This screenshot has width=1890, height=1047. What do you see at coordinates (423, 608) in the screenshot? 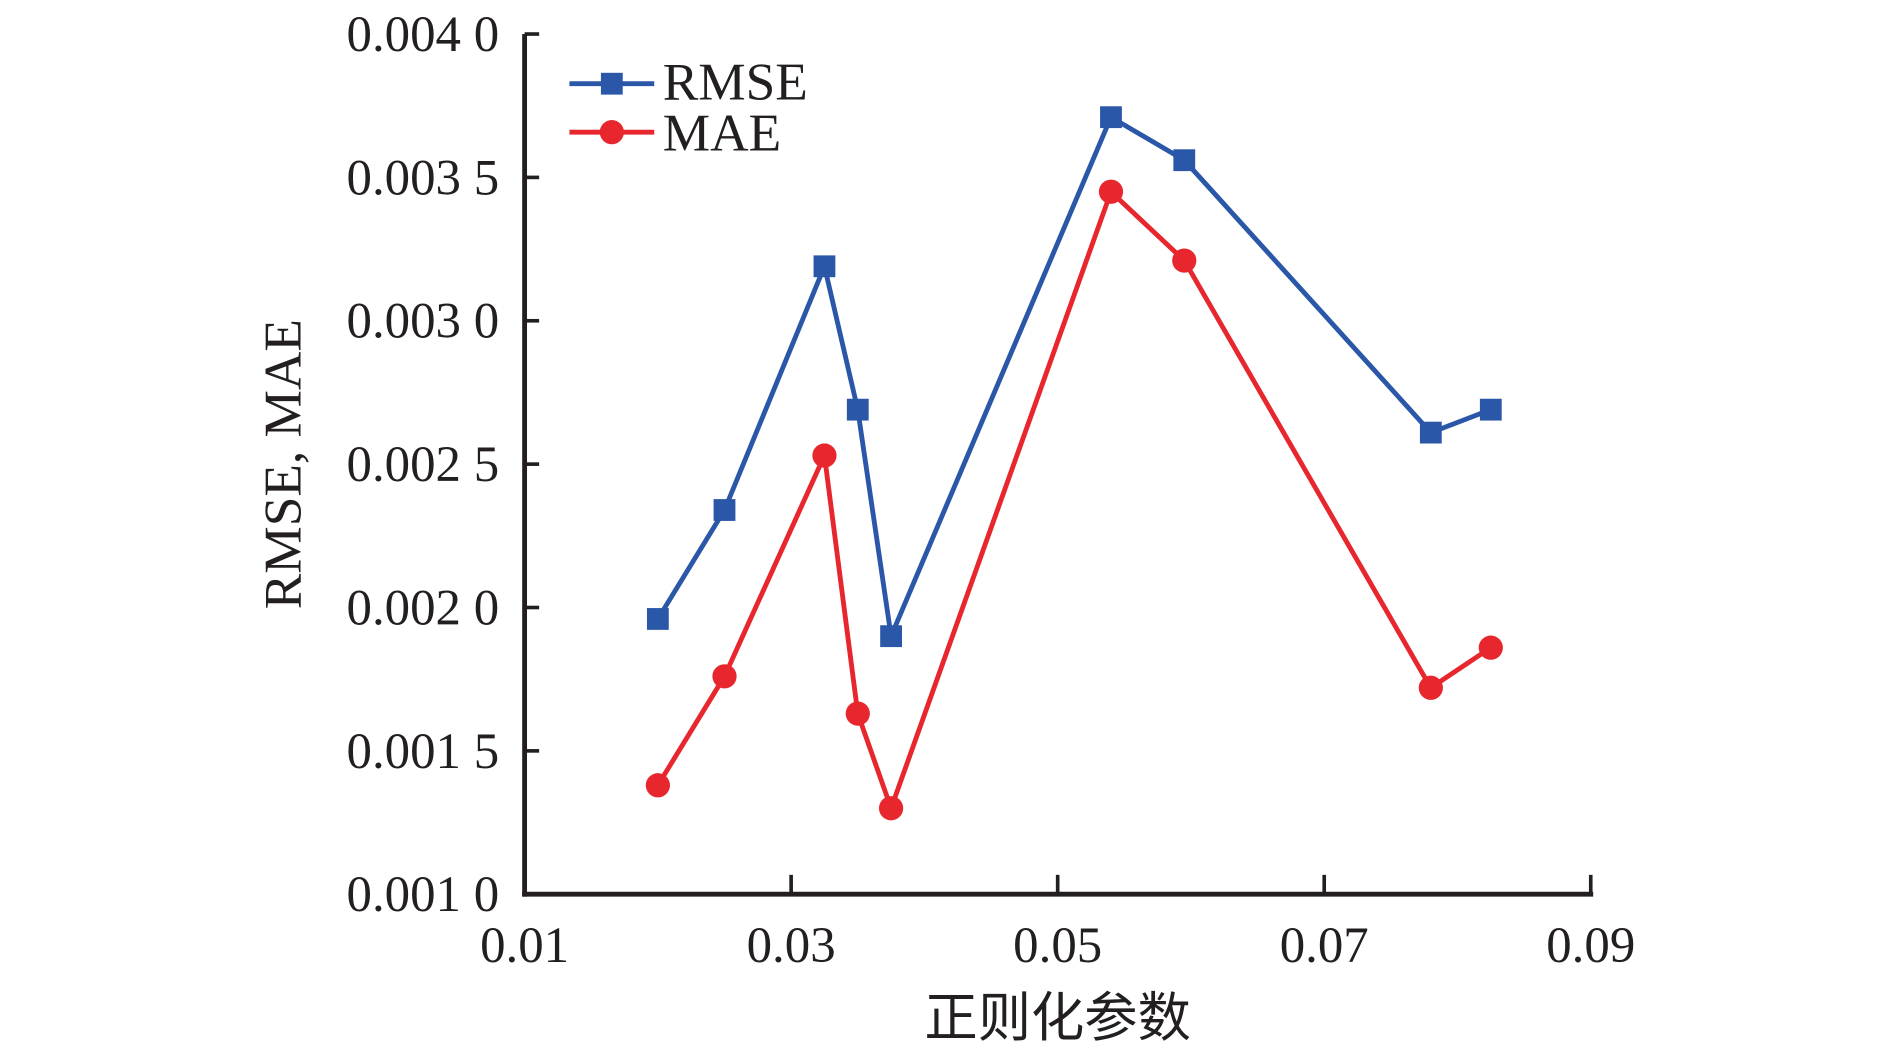
I see `y-tick-label: 0.002 0` at bounding box center [423, 608].